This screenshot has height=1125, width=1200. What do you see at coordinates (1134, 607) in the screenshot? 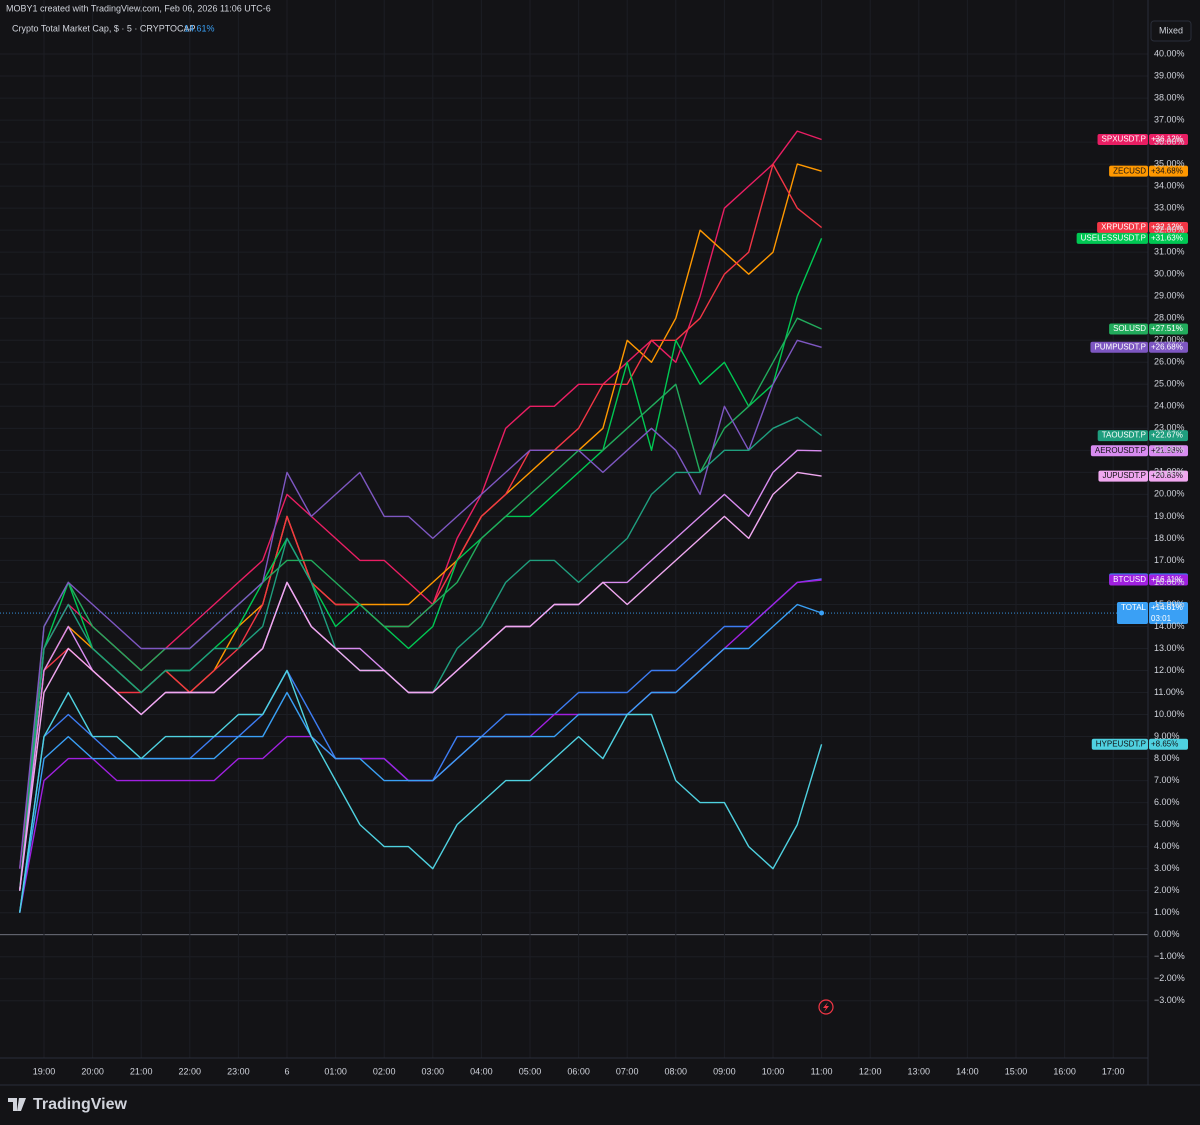
I see `badge-name: TOTAL` at bounding box center [1134, 607].